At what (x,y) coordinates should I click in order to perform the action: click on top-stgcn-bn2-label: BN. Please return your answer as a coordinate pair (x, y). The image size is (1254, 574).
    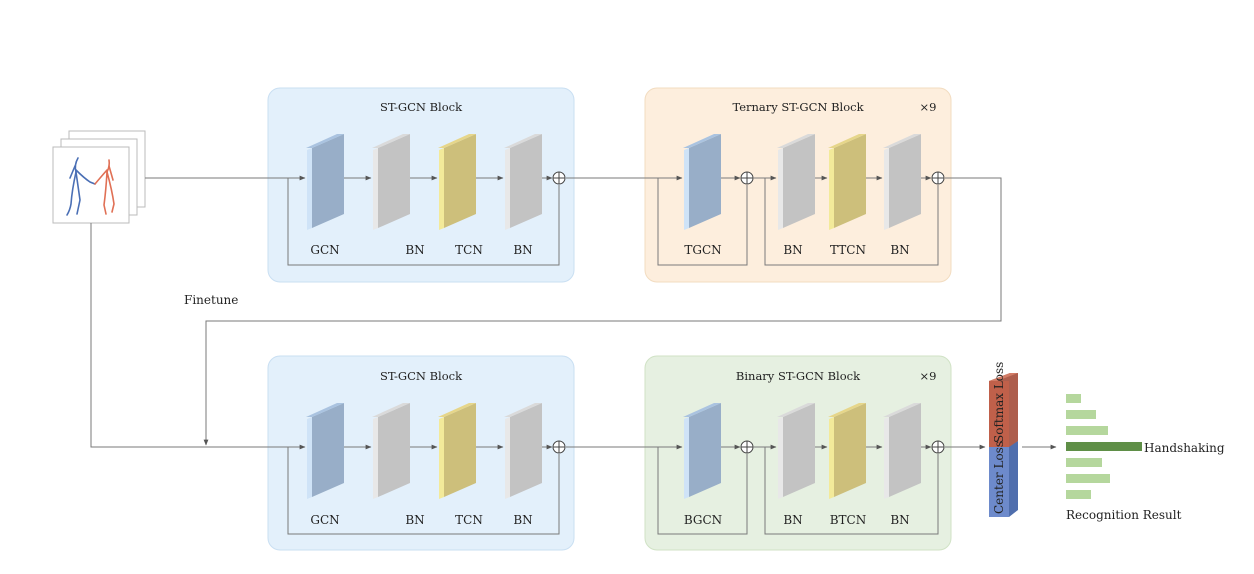
    Looking at the image, I should click on (522, 250).